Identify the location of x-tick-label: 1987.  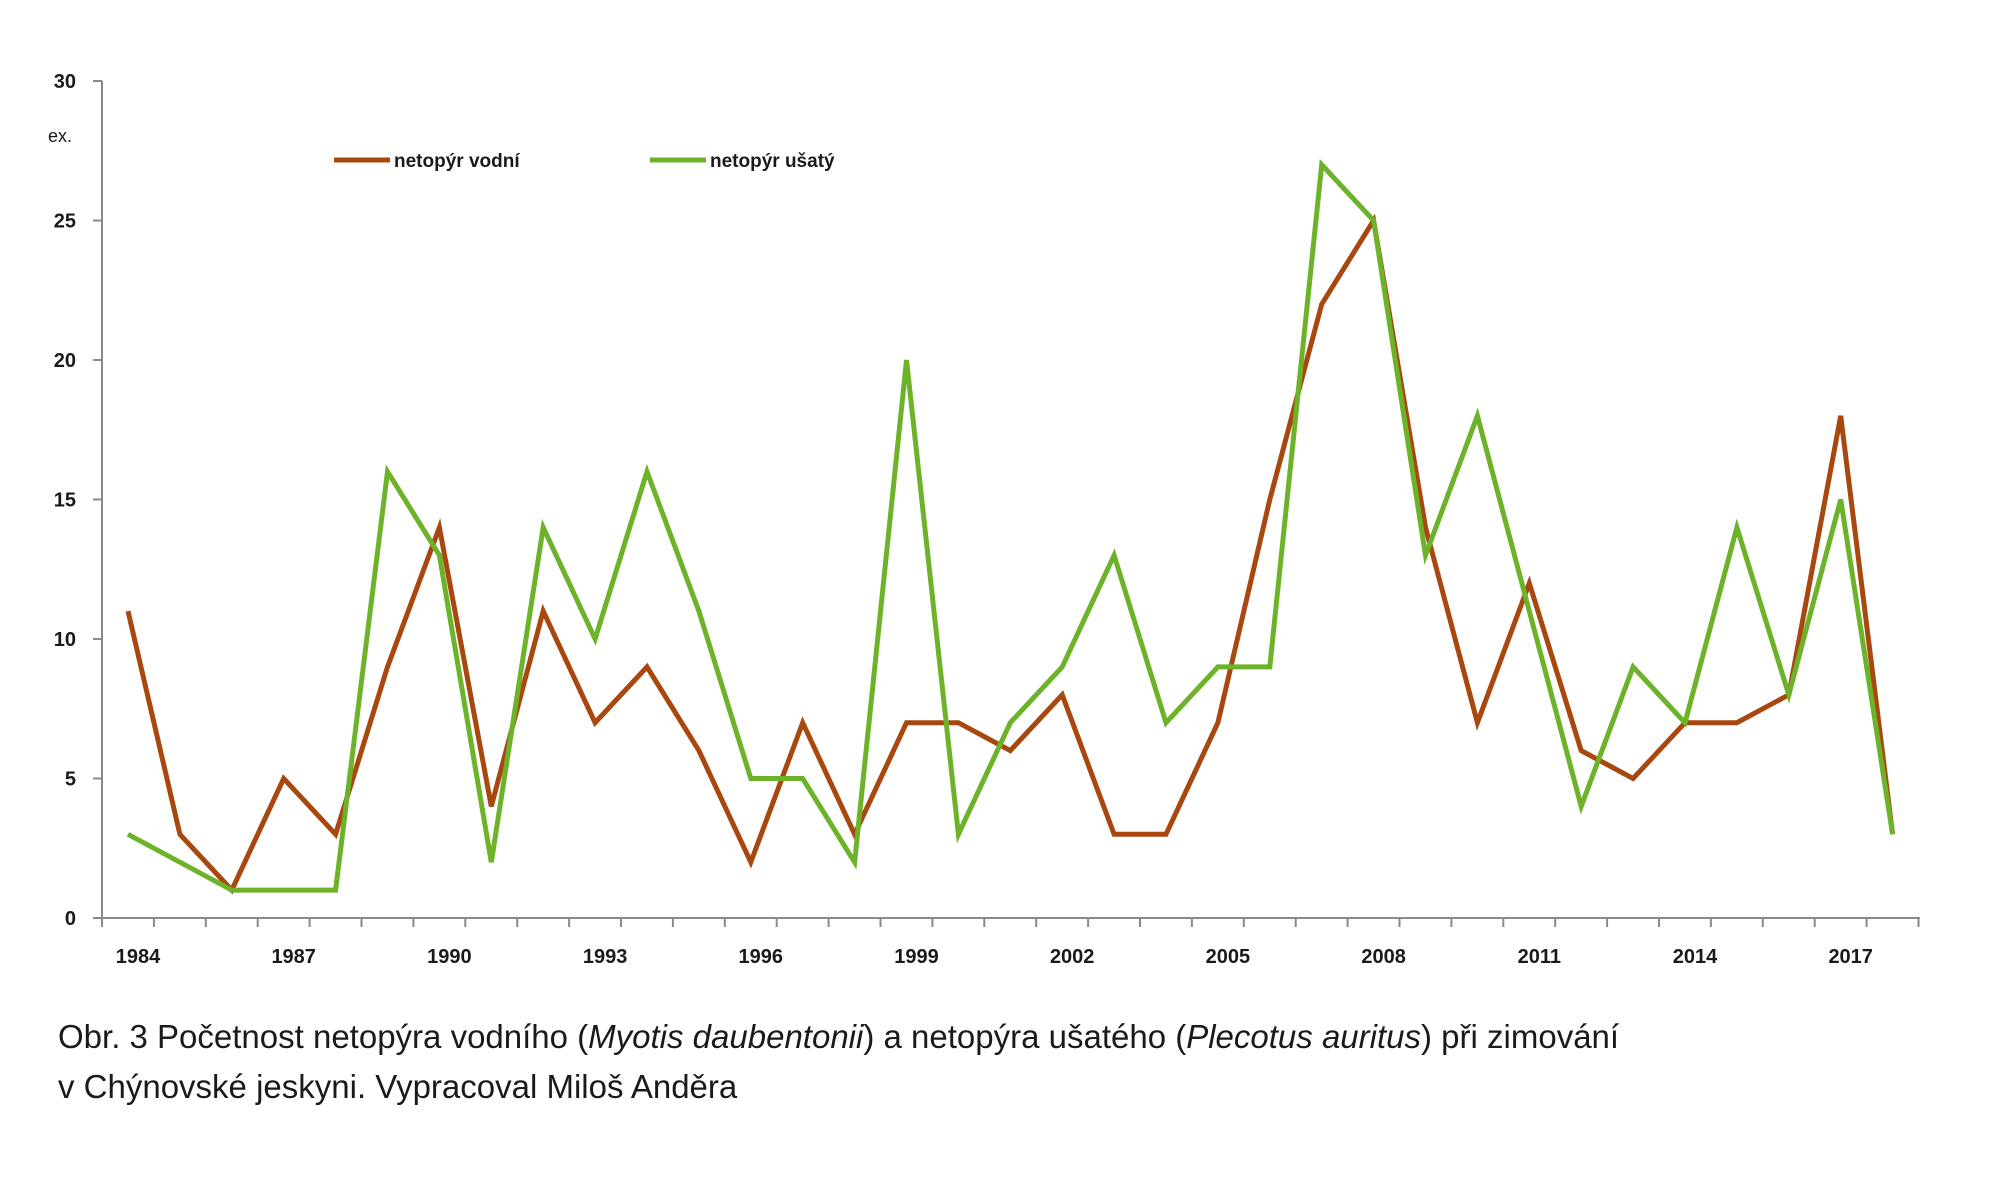
(293, 957).